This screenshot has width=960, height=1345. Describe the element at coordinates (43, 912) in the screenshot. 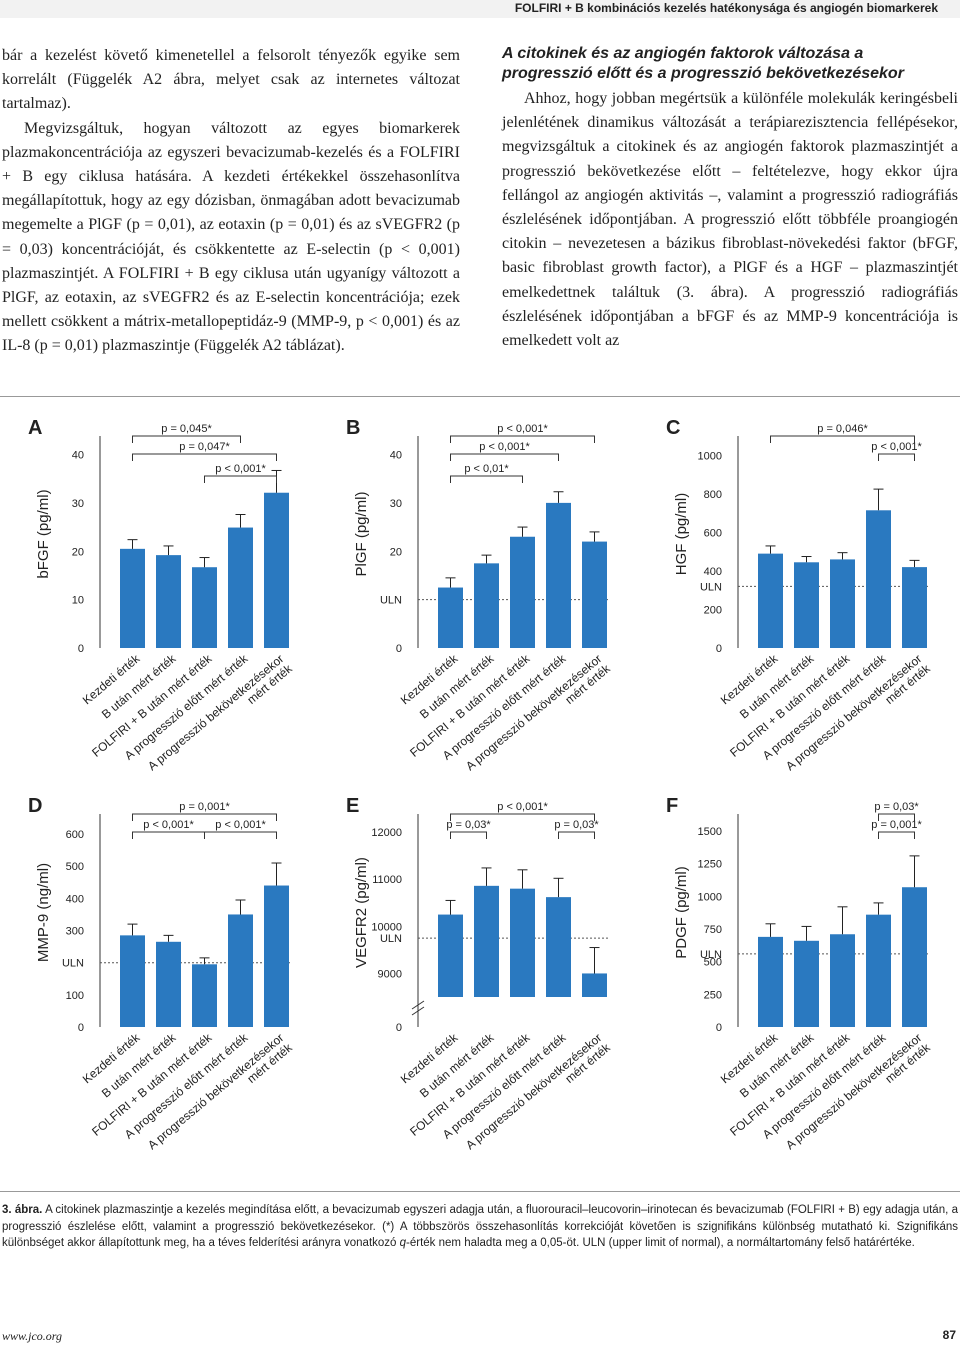

I see `y-axis-label: MMP-9 (ng/ml)` at that location.